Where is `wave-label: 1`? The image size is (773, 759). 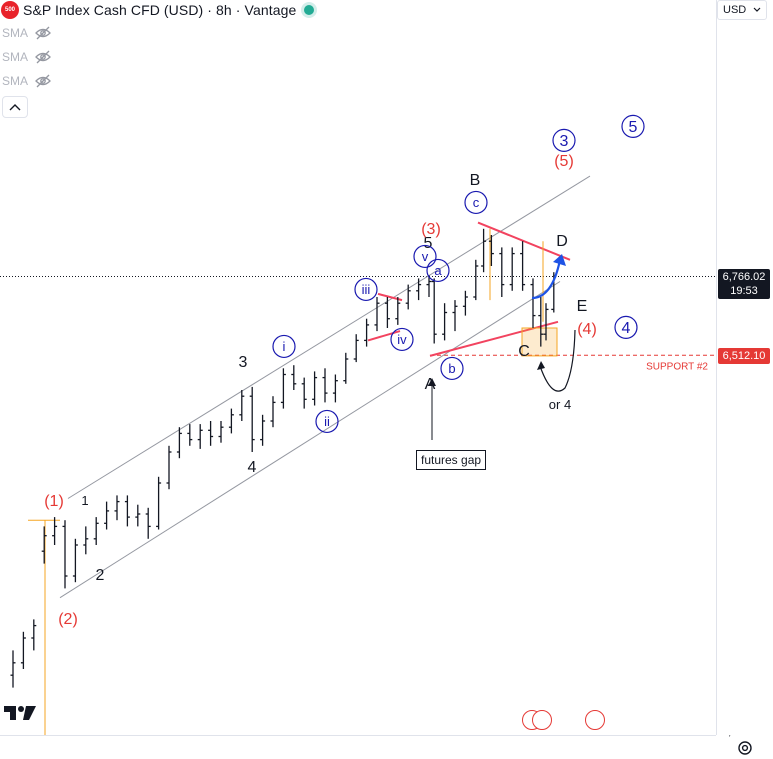 wave-label: 1 is located at coordinates (84, 500).